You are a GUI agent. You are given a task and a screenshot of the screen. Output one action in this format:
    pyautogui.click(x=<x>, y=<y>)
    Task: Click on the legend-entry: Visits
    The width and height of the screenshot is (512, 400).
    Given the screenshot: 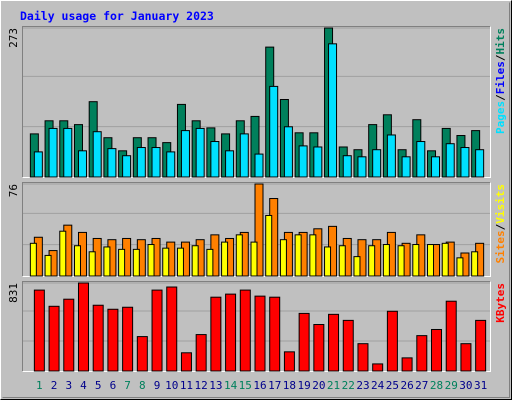 What is the action you would take?
    pyautogui.click(x=500, y=204)
    